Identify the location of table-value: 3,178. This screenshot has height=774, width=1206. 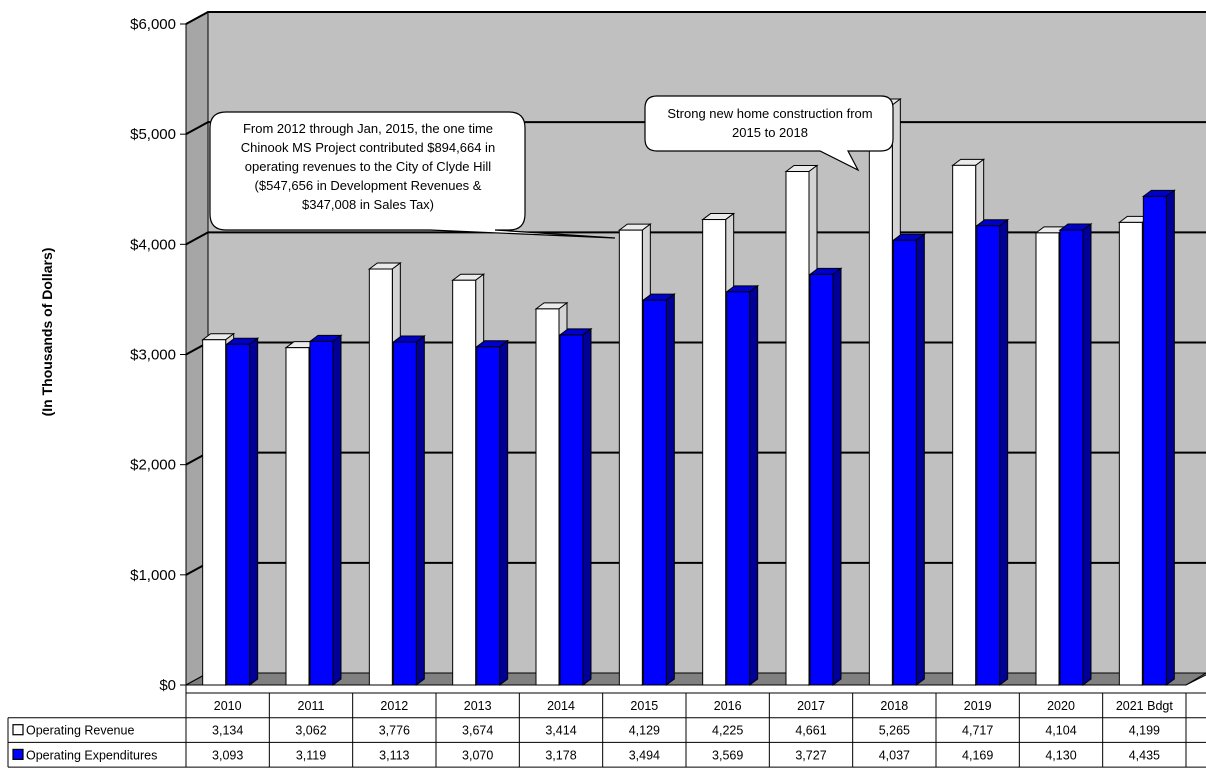
(560, 755).